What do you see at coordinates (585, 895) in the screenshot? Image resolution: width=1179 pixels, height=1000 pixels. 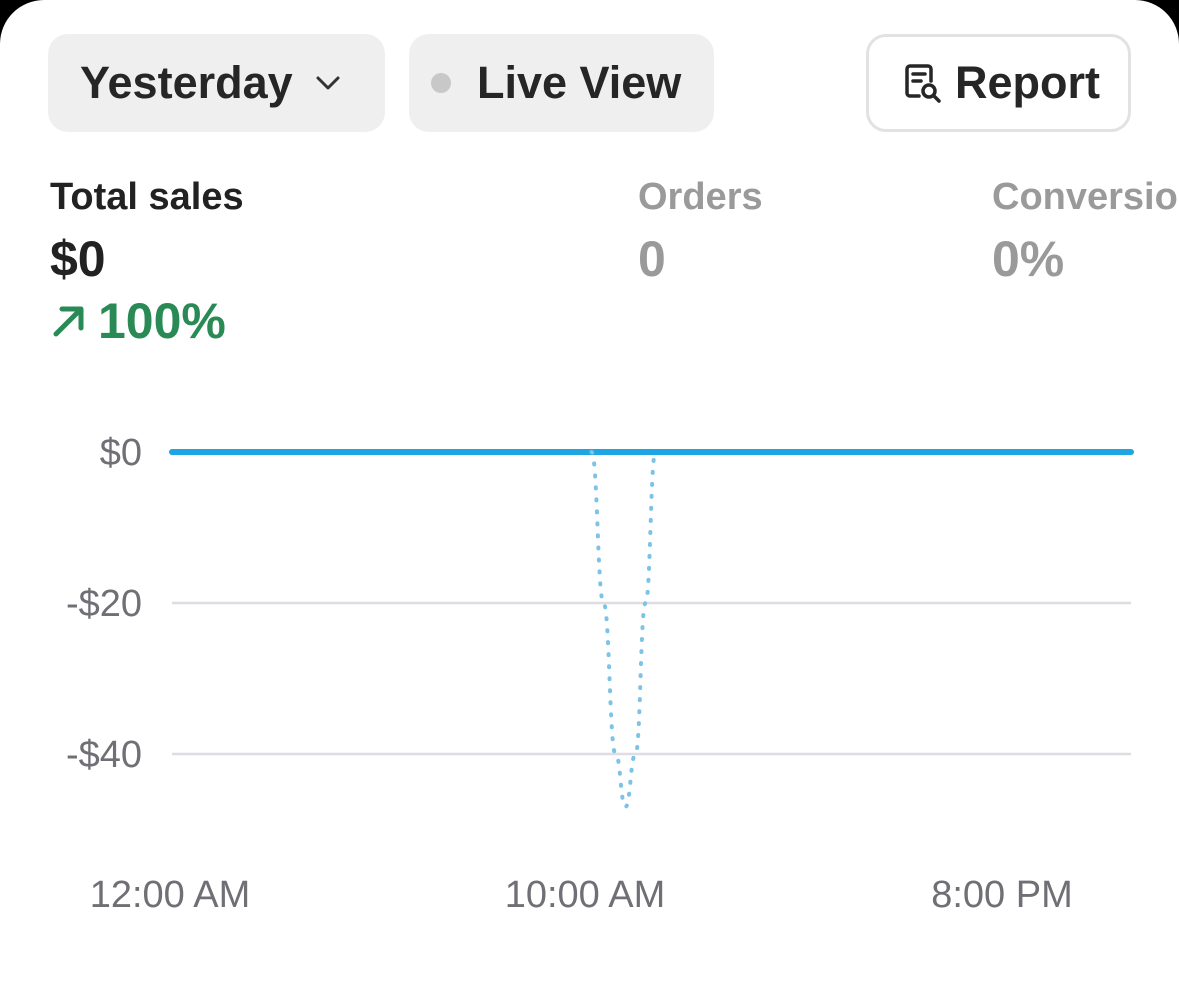 I see `x-tick-label: 10:00 AM` at bounding box center [585, 895].